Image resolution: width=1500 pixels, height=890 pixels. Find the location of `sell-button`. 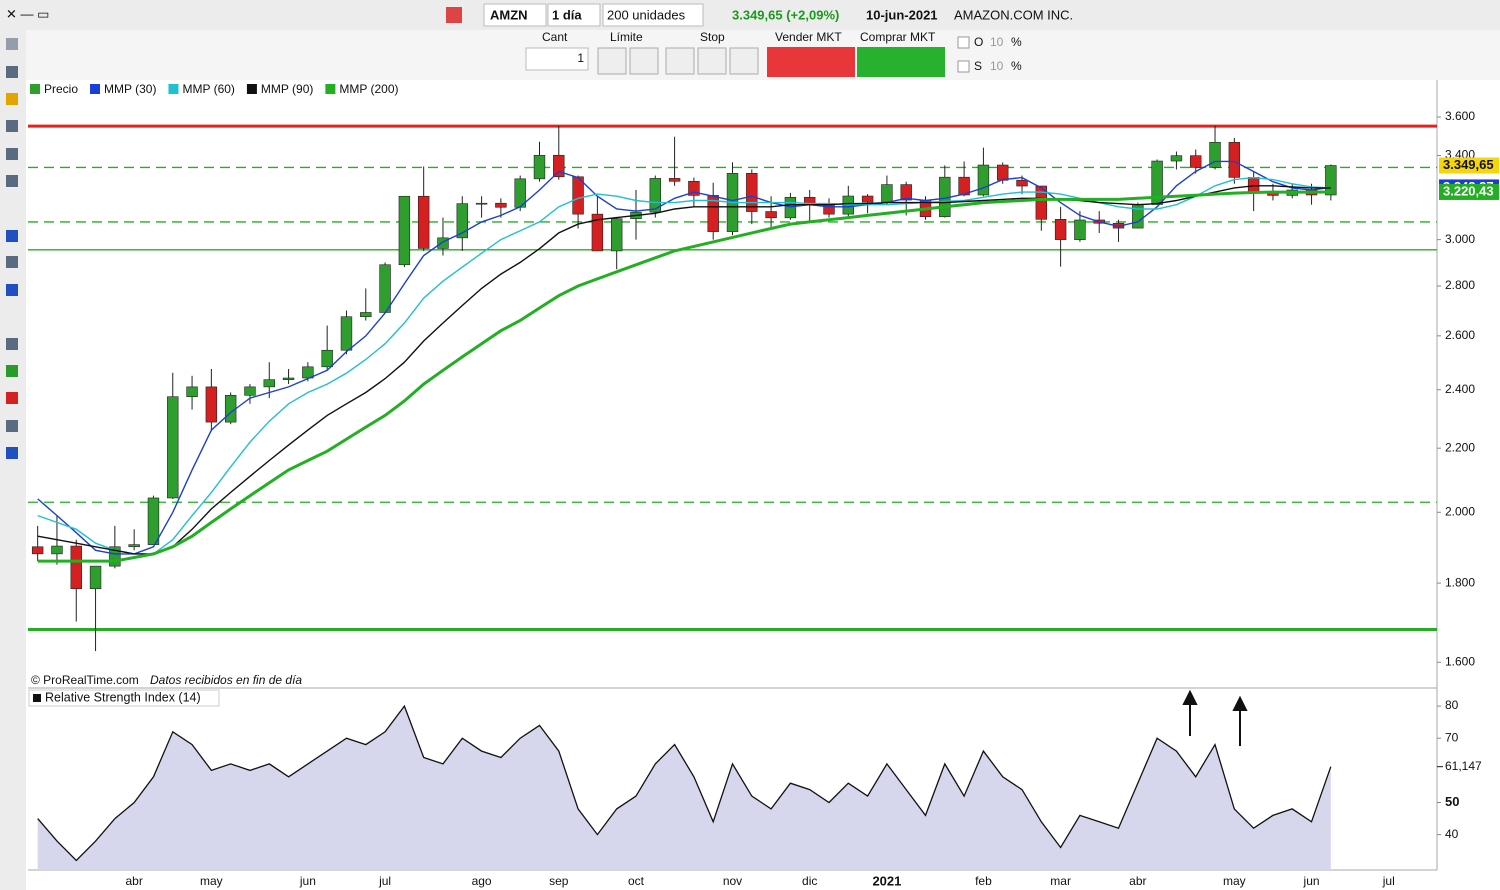

sell-button is located at coordinates (811, 62).